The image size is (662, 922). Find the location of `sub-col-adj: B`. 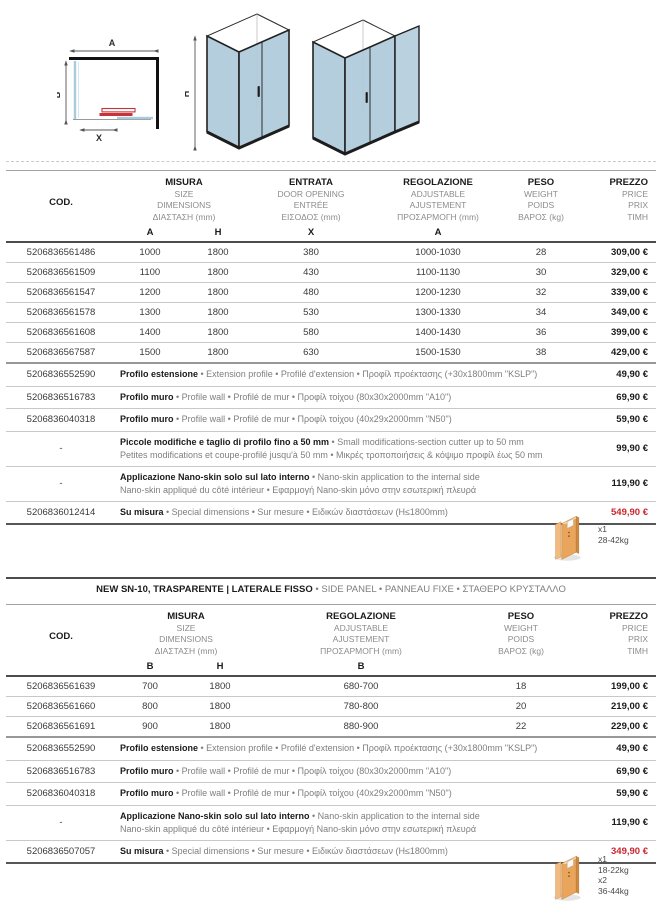

sub-col-adj: B is located at coordinates (361, 667).